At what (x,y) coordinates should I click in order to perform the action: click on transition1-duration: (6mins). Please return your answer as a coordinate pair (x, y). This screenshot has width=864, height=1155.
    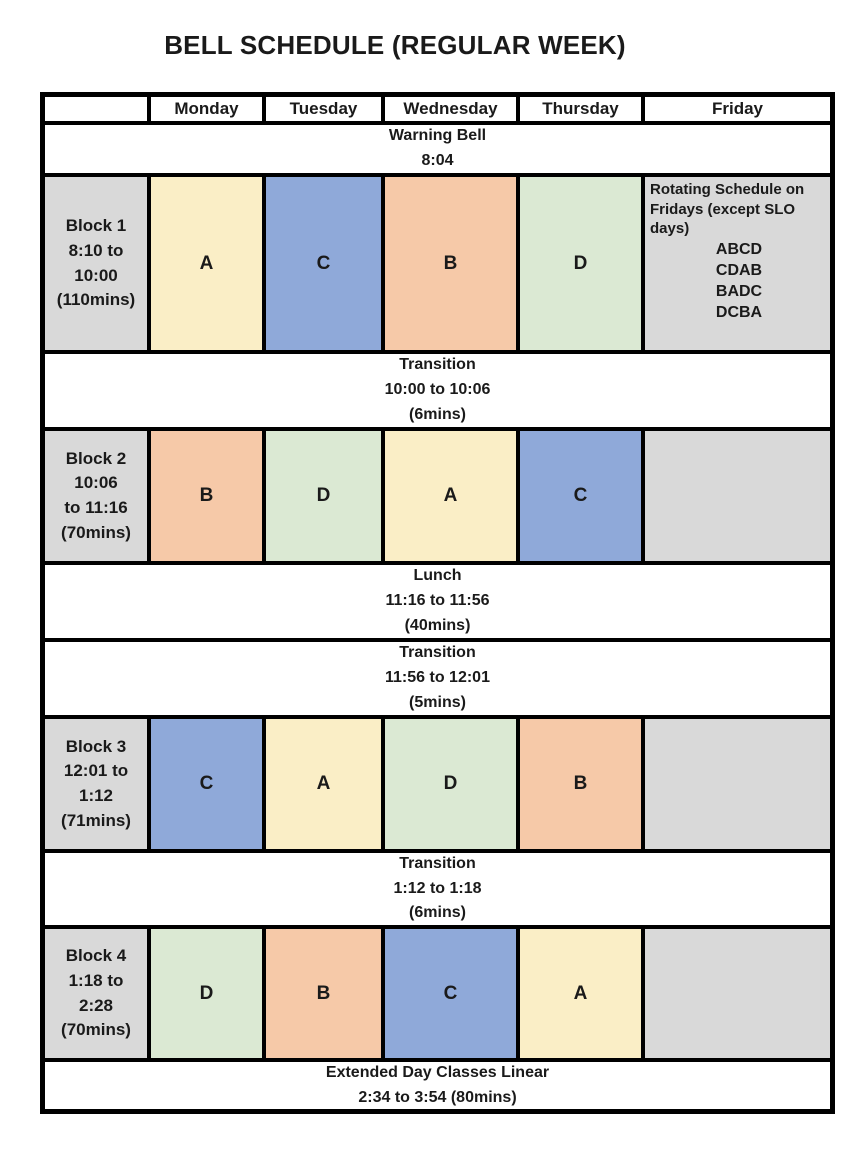
    Looking at the image, I should click on (437, 414).